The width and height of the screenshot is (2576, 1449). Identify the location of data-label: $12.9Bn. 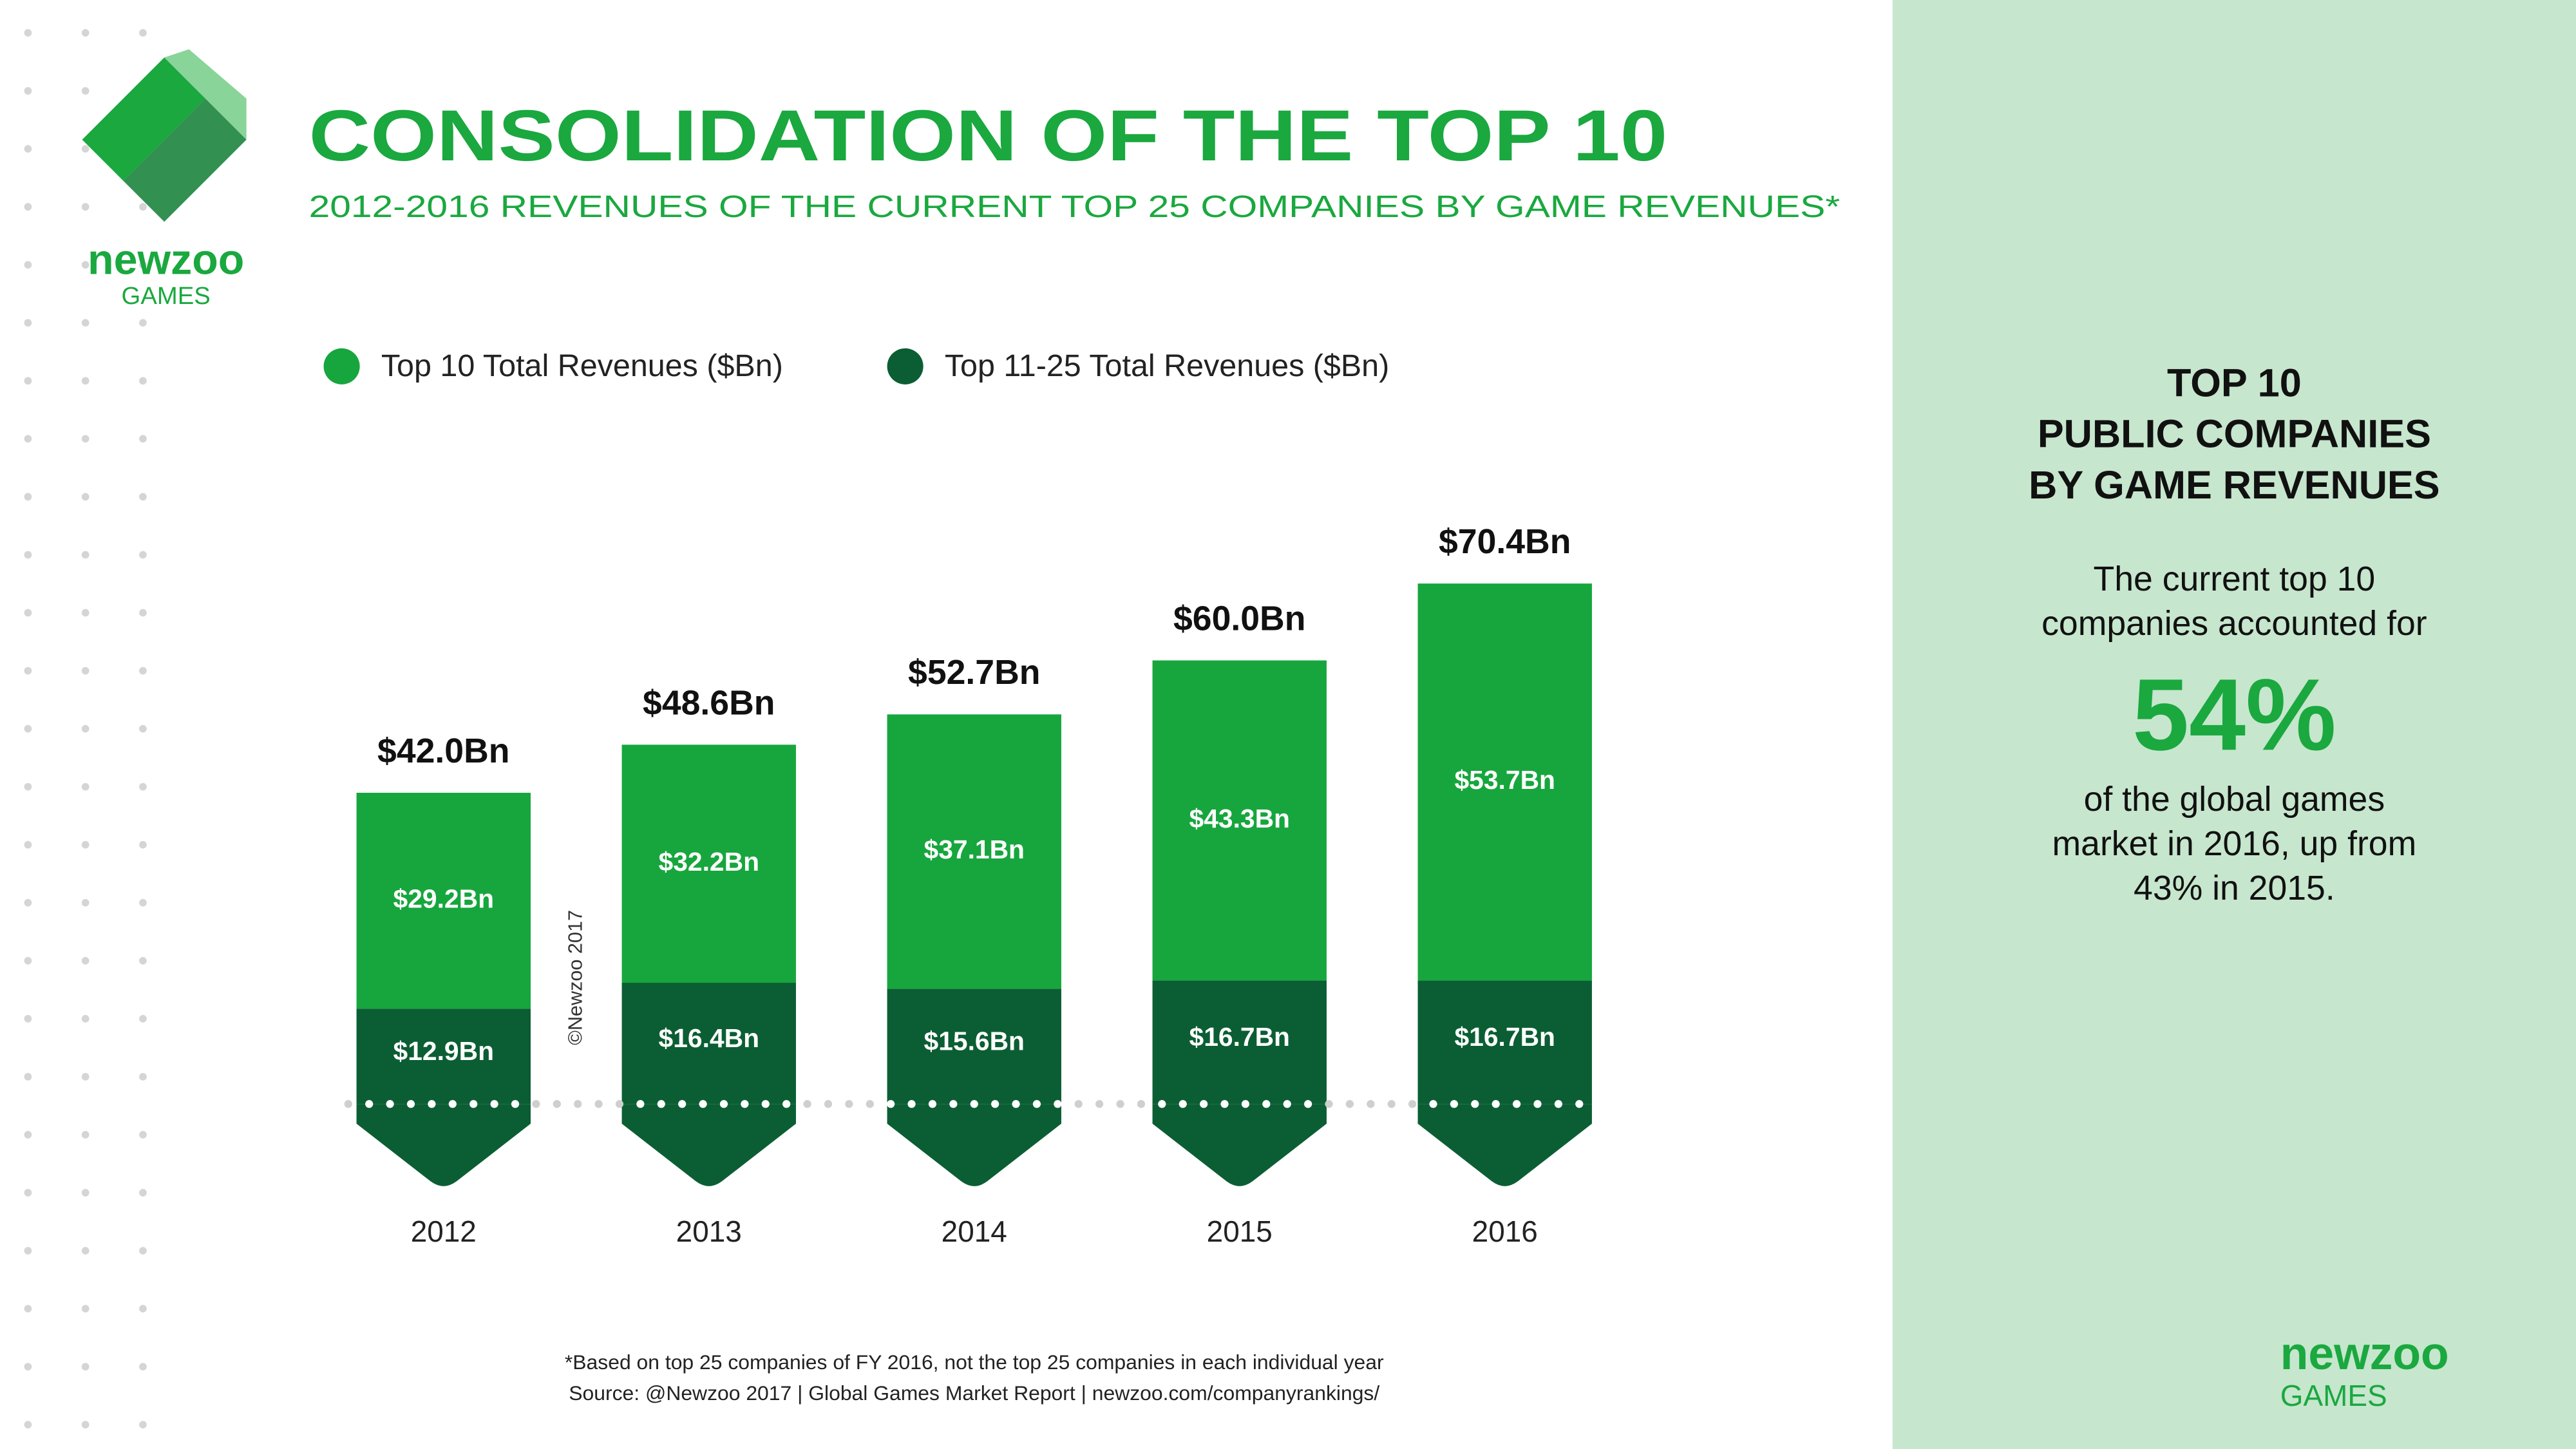
(444, 1051).